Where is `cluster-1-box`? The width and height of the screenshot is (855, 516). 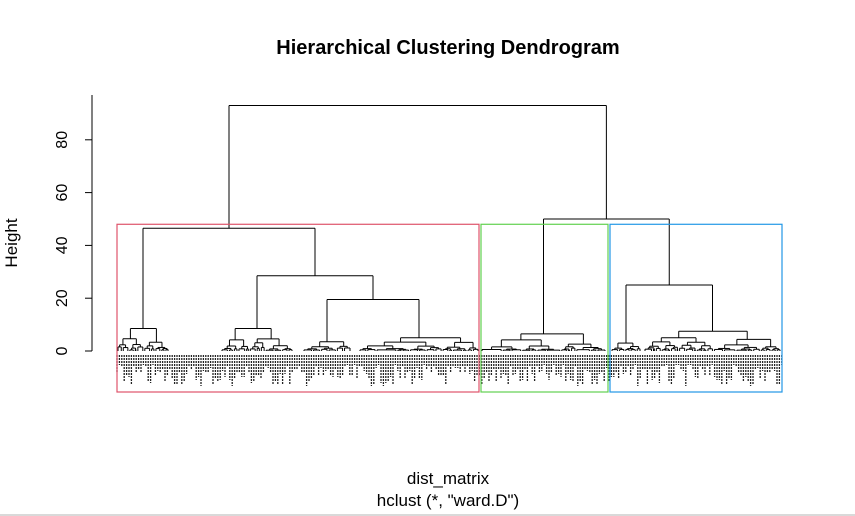 cluster-1-box is located at coordinates (298, 308).